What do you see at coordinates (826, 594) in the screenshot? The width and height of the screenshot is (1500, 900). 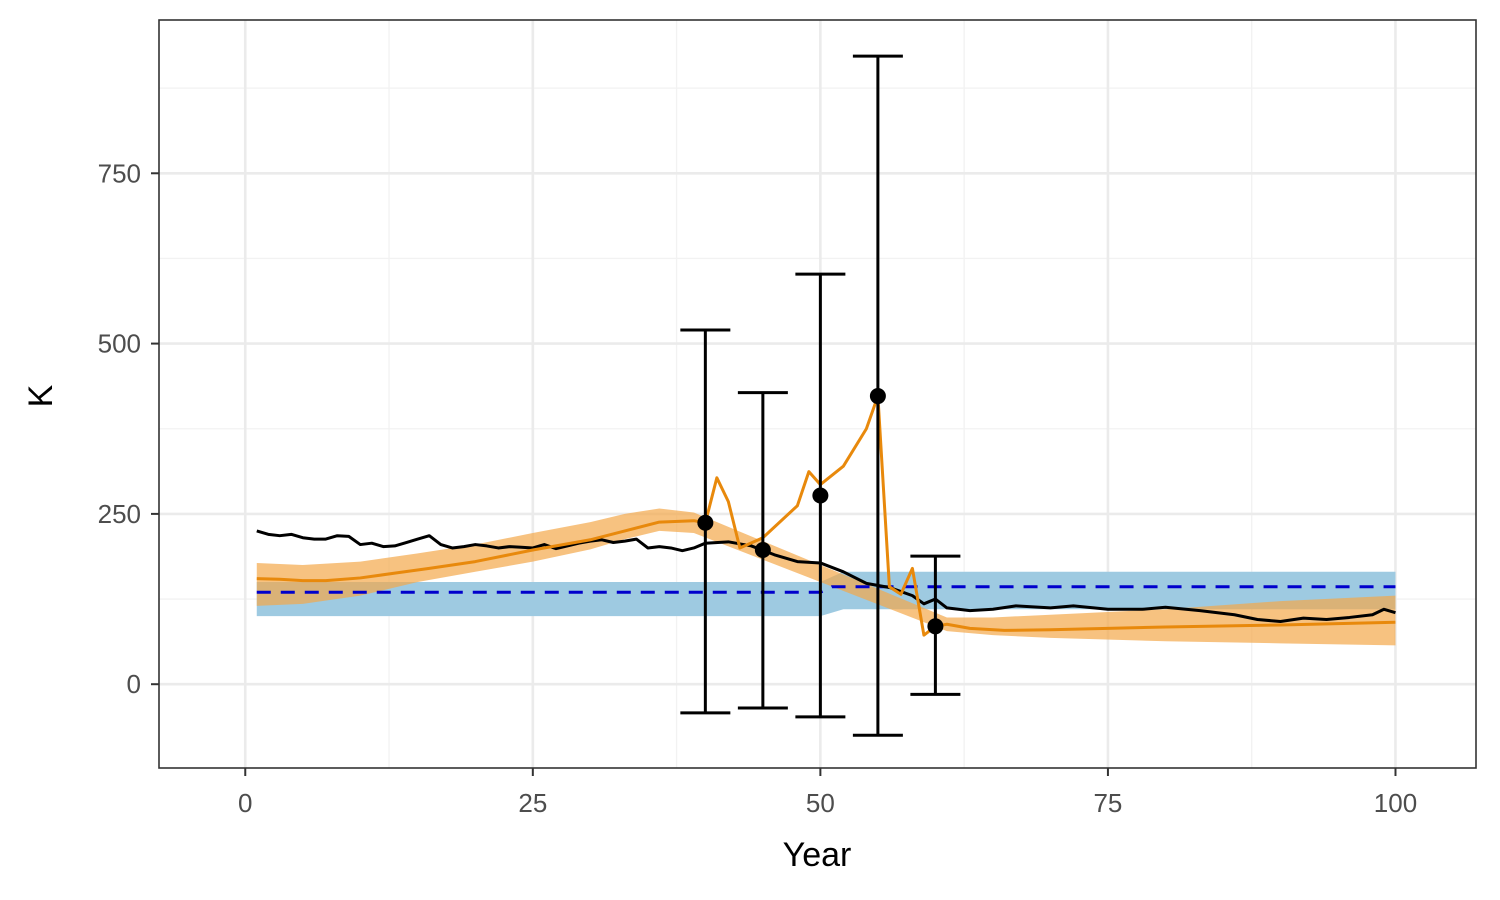 I see `blue-prior-band` at bounding box center [826, 594].